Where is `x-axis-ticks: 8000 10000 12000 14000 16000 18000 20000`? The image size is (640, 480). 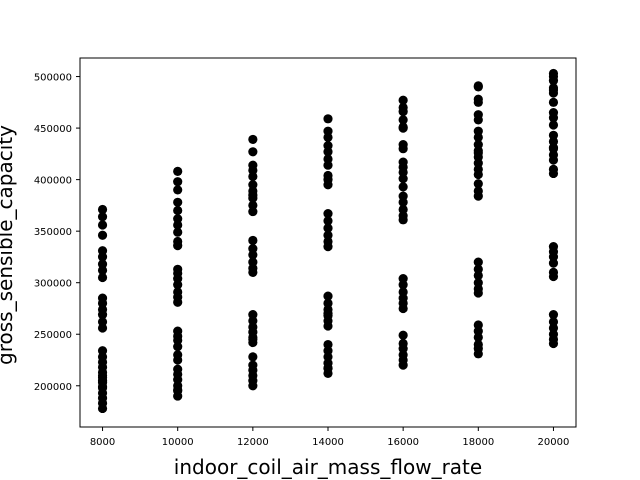
x-axis-ticks: 8000 10000 12000 14000 16000 18000 20000 is located at coordinates (330, 437).